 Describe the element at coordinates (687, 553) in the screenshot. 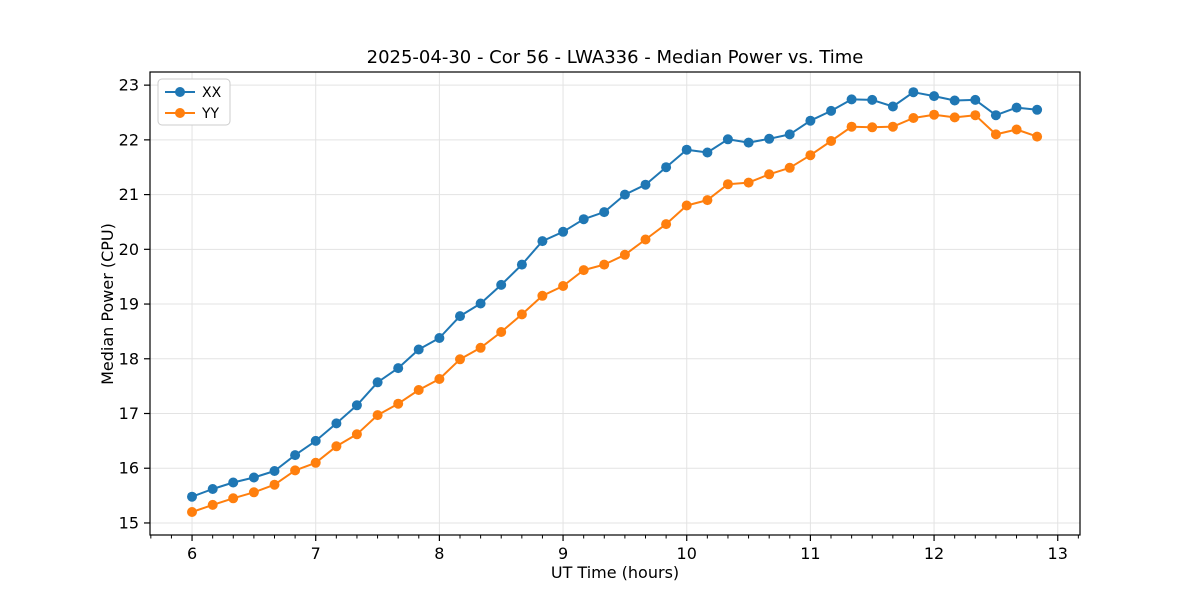

I see `x-tick-label: 10` at that location.